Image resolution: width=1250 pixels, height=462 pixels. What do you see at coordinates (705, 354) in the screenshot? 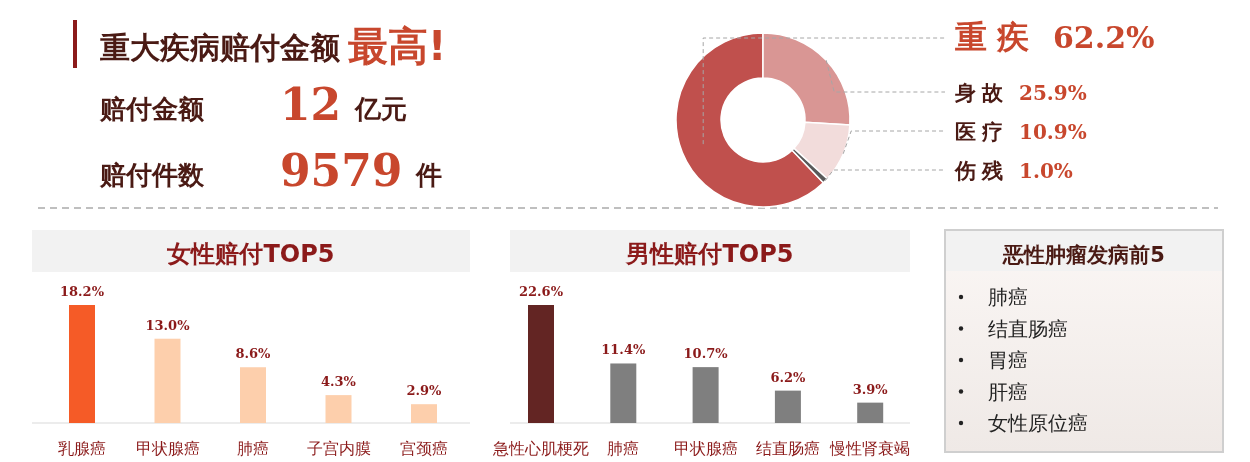
I see `value-label: 10.7%` at bounding box center [705, 354].